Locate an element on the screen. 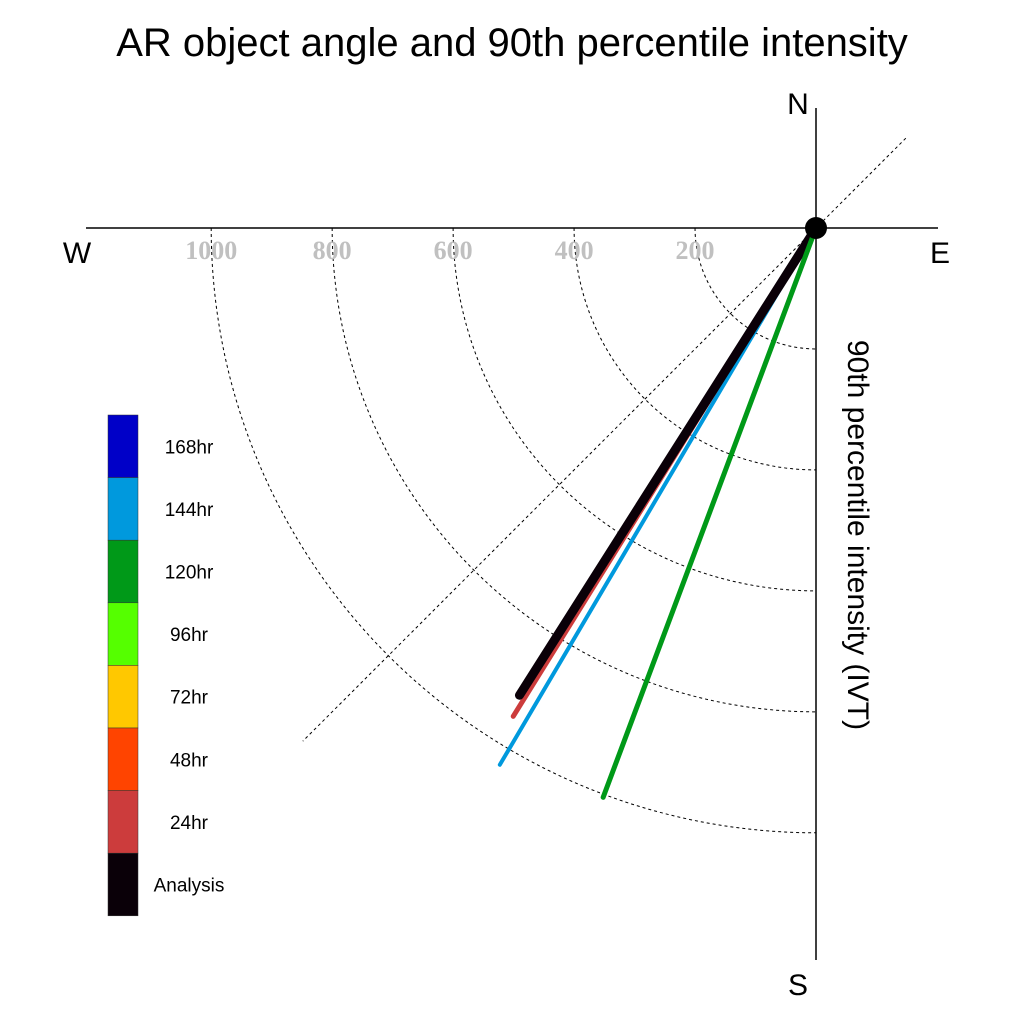  tick-label: 800 is located at coordinates (332, 250).